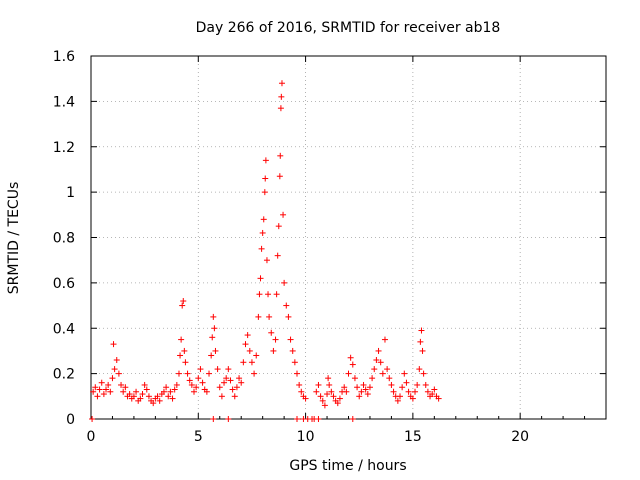  I want to click on x-tick-label: 10, so click(306, 437).